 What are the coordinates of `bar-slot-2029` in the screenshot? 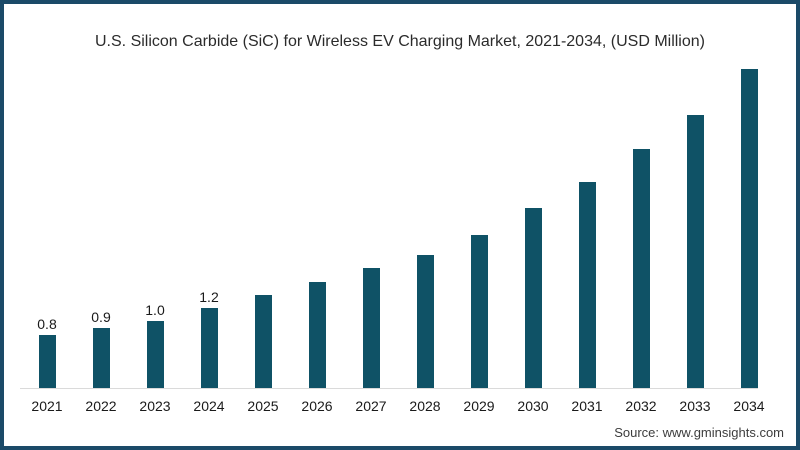 It's located at (479, 194).